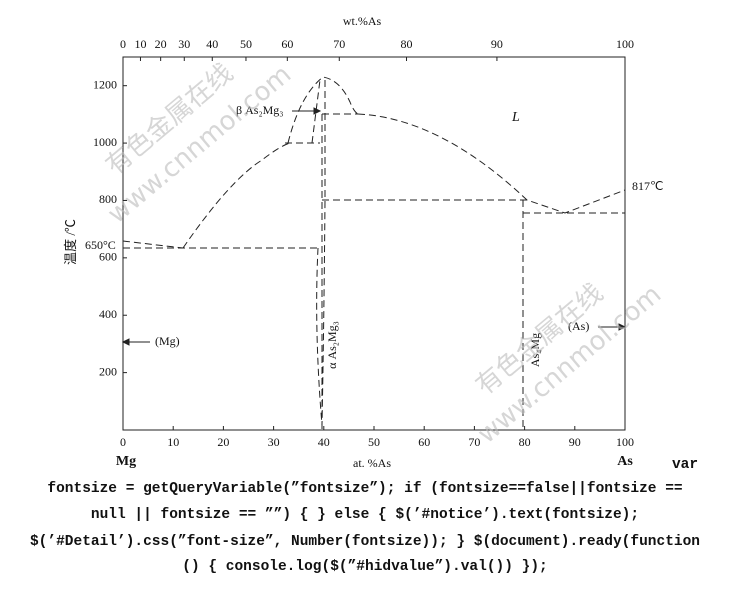 The height and width of the screenshot is (616, 730). Describe the element at coordinates (339, 44) in the screenshot. I see `top-tick-label: 70` at that location.